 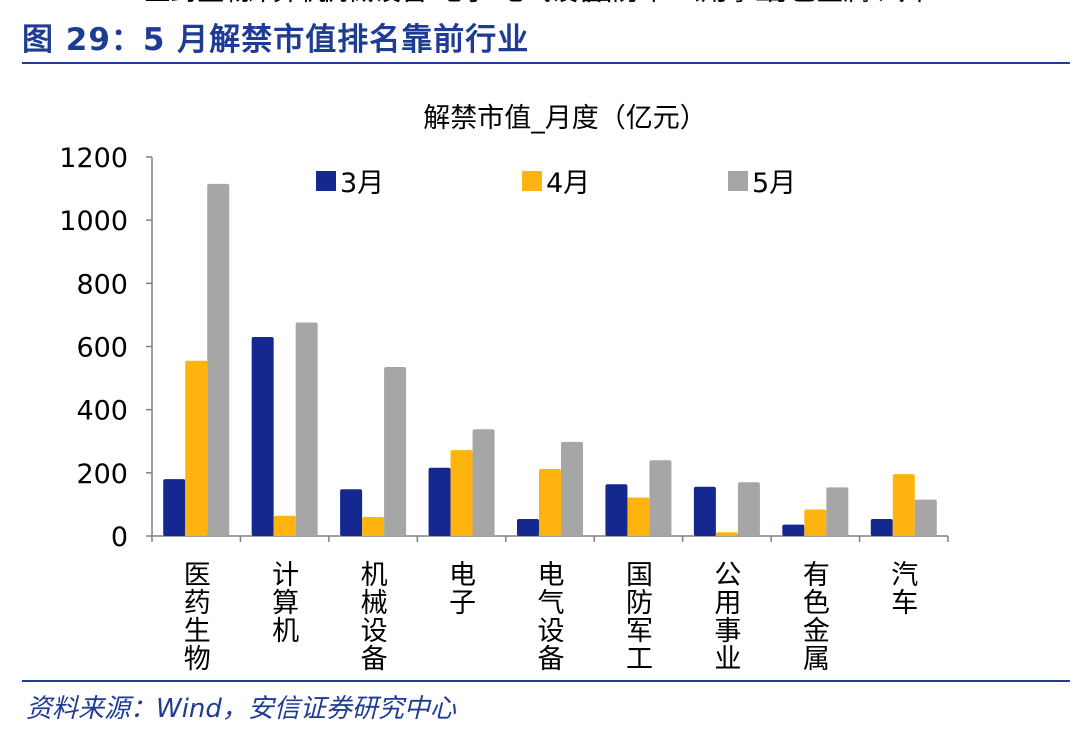 I want to click on chart-title: 解禁市值_月度（亿元）, so click(x=565, y=118).